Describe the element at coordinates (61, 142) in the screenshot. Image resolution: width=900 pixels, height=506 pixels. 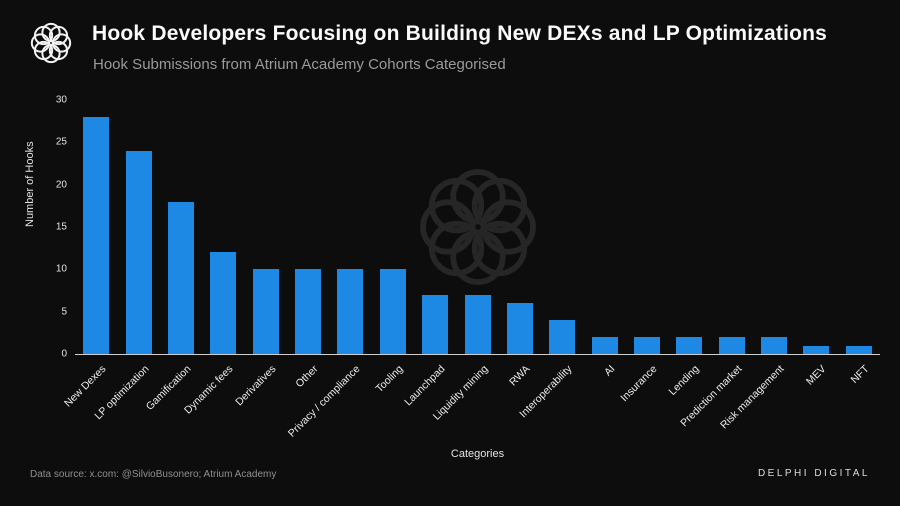
I see `y-tick-label: 25` at that location.